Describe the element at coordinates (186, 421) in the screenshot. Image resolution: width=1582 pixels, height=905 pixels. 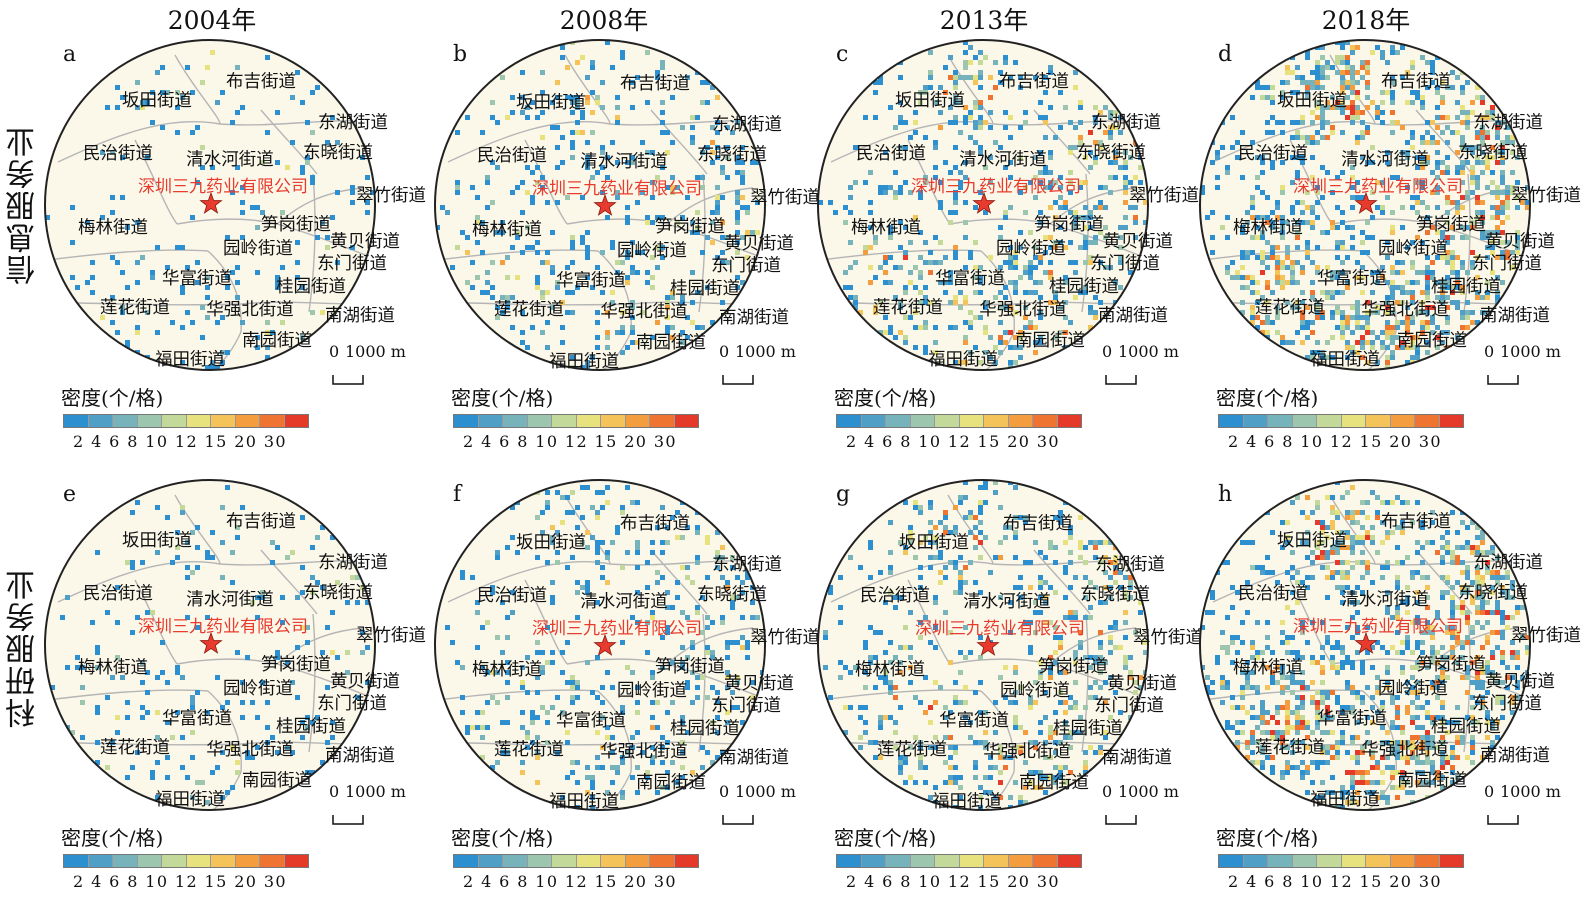
I see `legend-color-bar` at that location.